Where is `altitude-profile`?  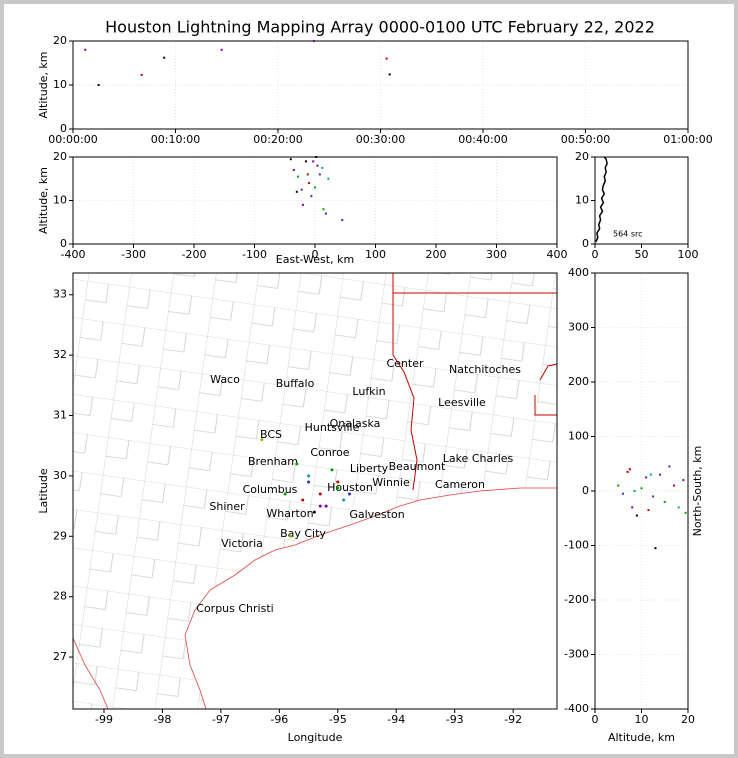
altitude-profile is located at coordinates (601, 199).